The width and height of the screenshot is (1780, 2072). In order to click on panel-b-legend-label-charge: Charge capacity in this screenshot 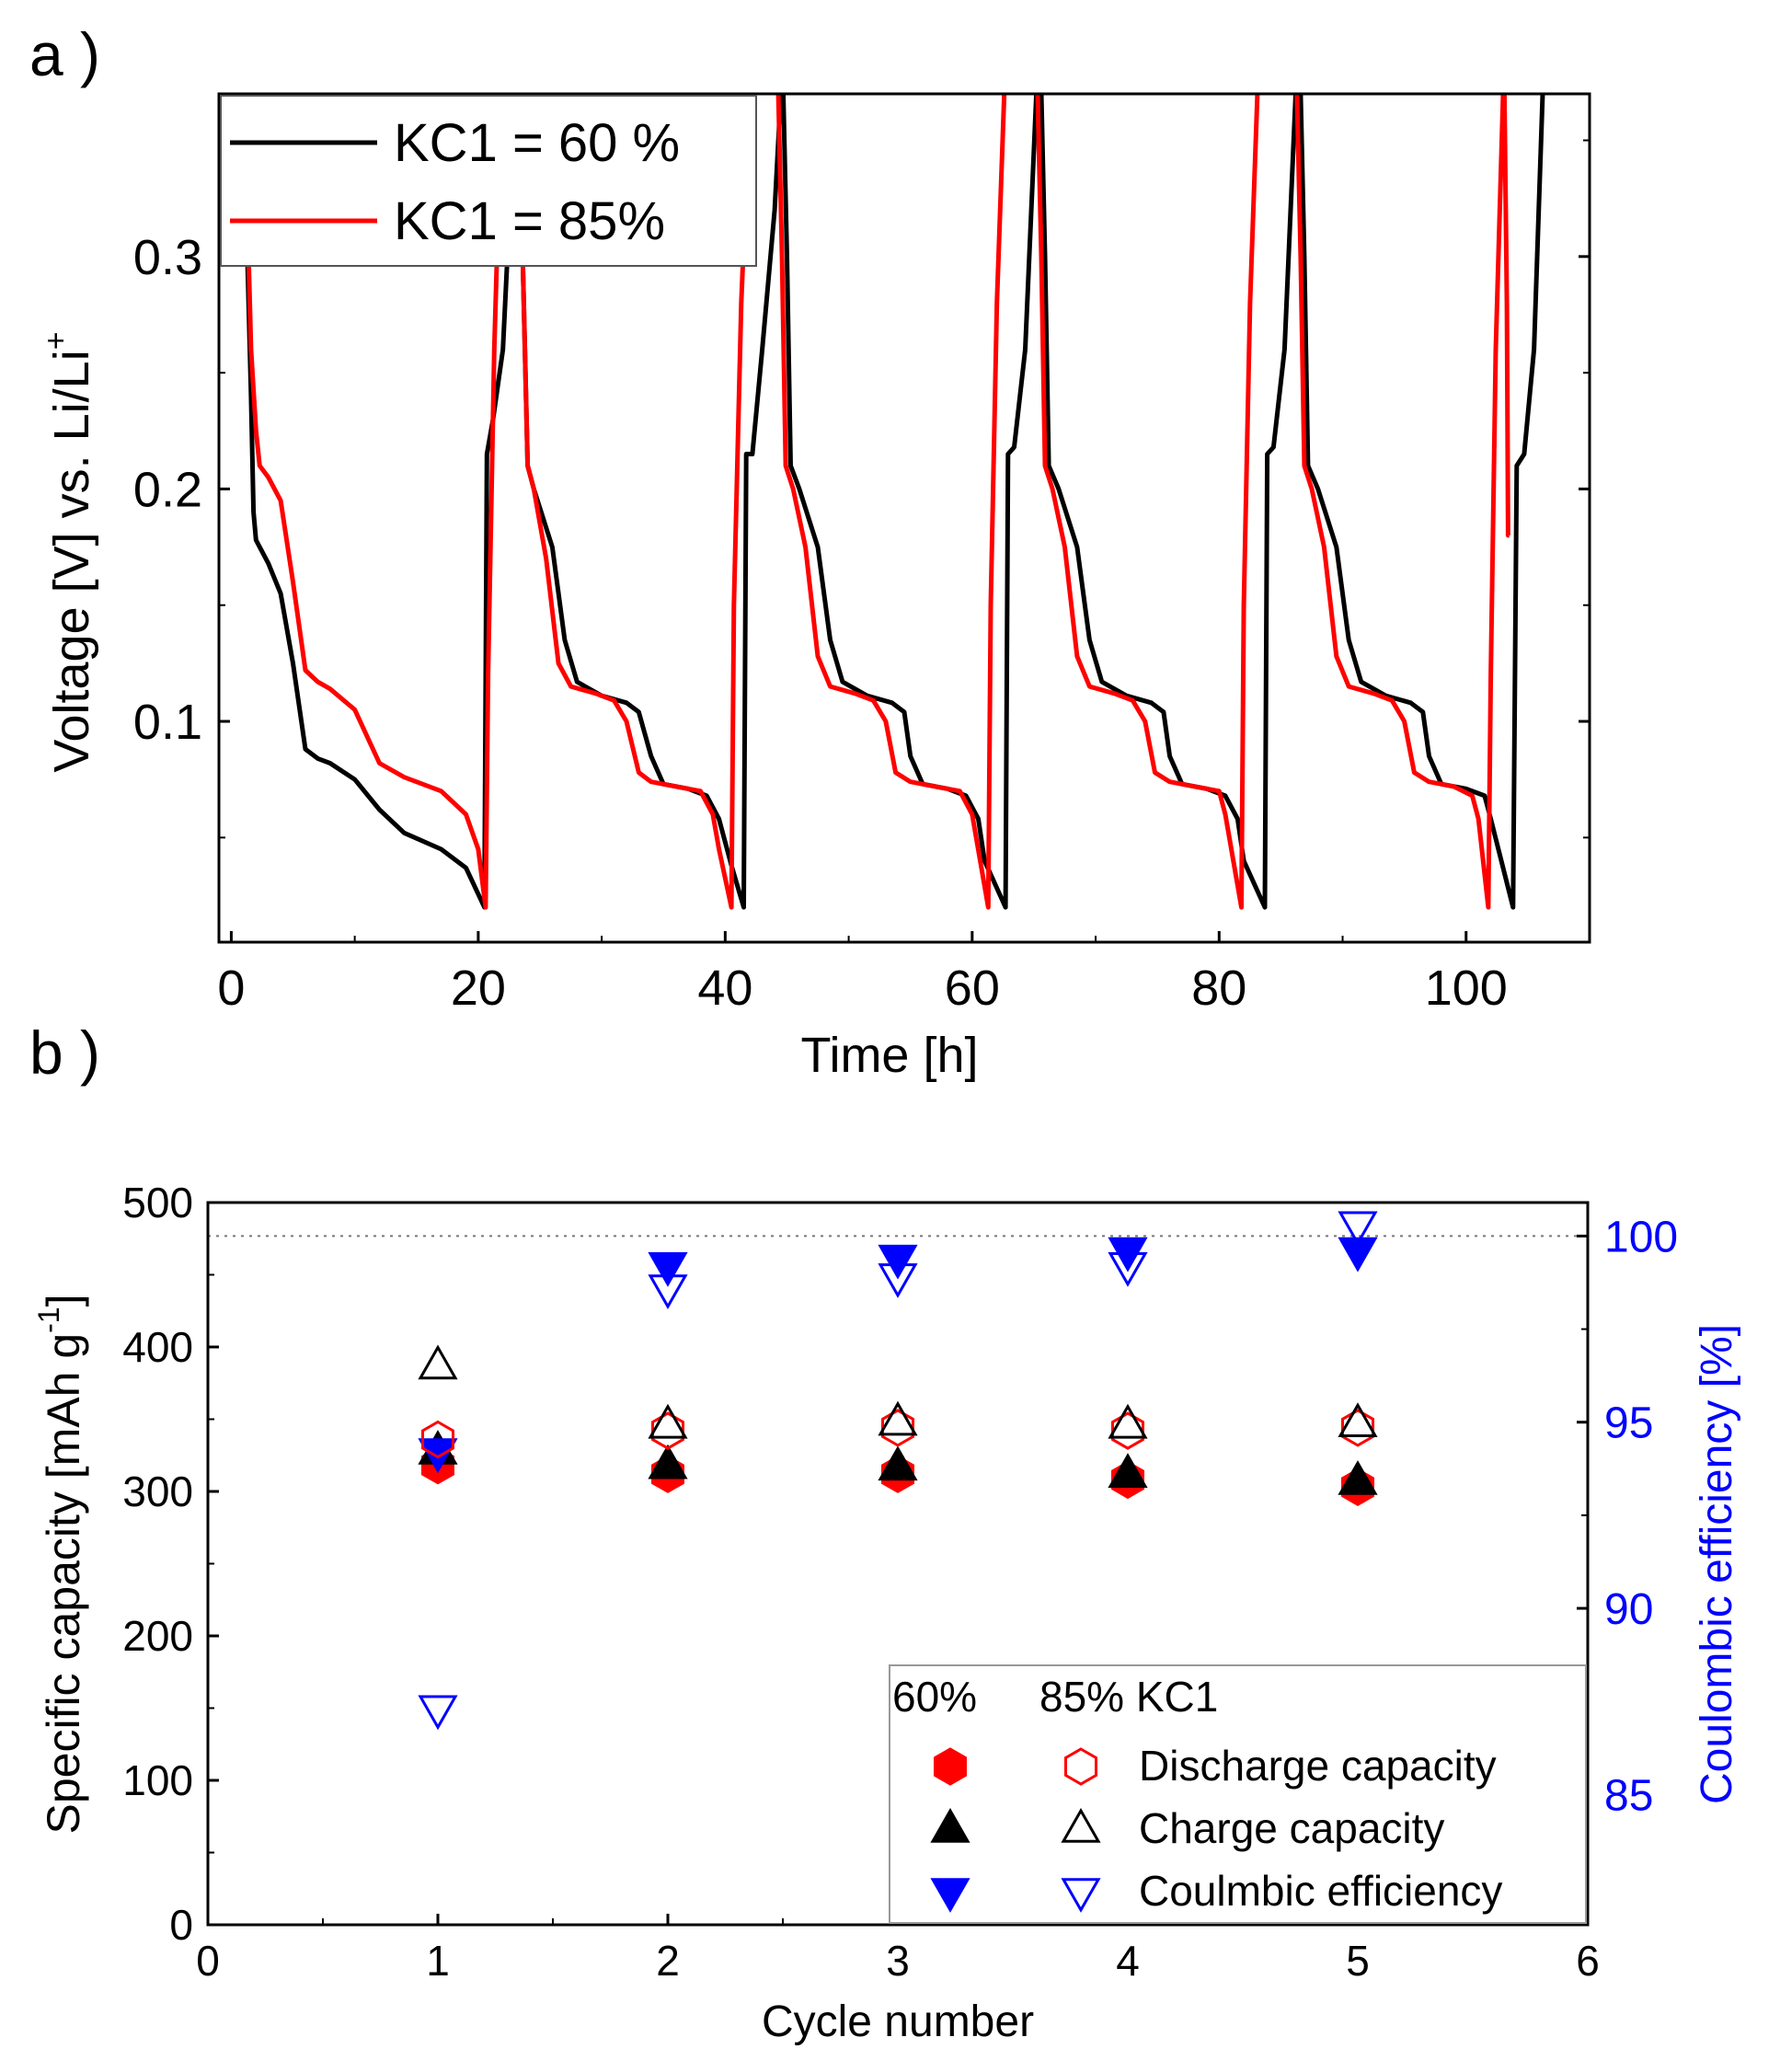, I will do `click(1291, 1828)`.